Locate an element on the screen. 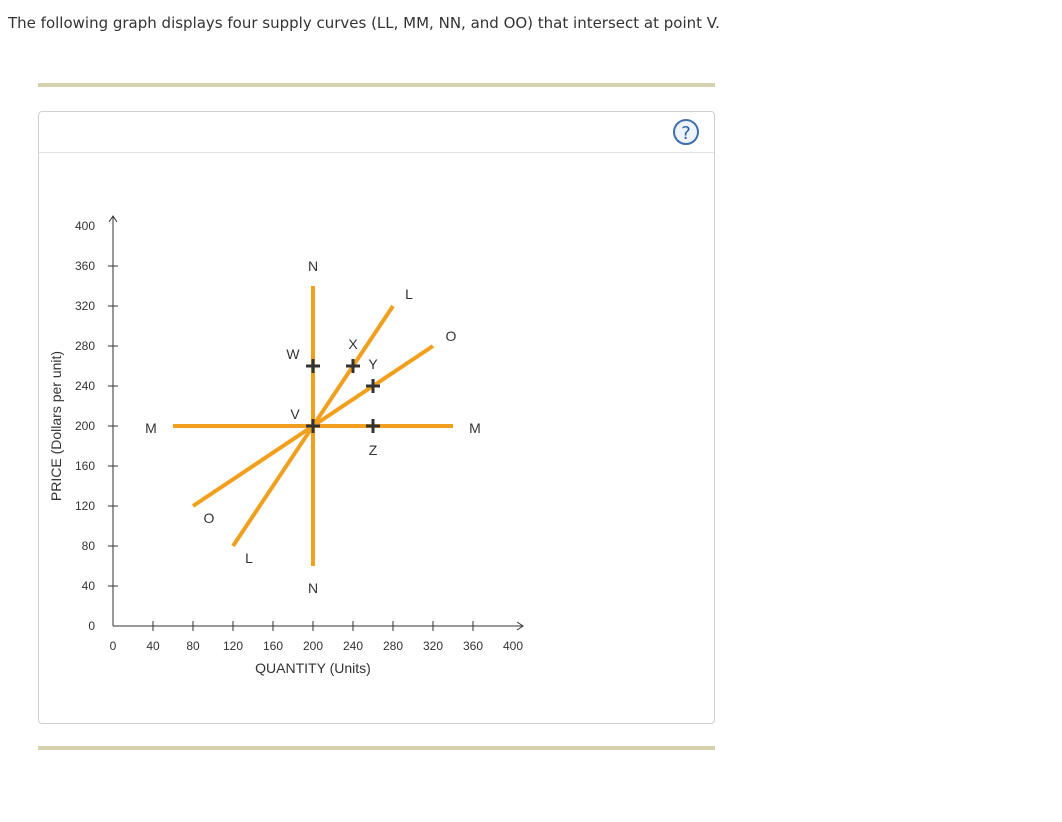 The width and height of the screenshot is (1062, 822). y-tick-label: 120 is located at coordinates (85, 506).